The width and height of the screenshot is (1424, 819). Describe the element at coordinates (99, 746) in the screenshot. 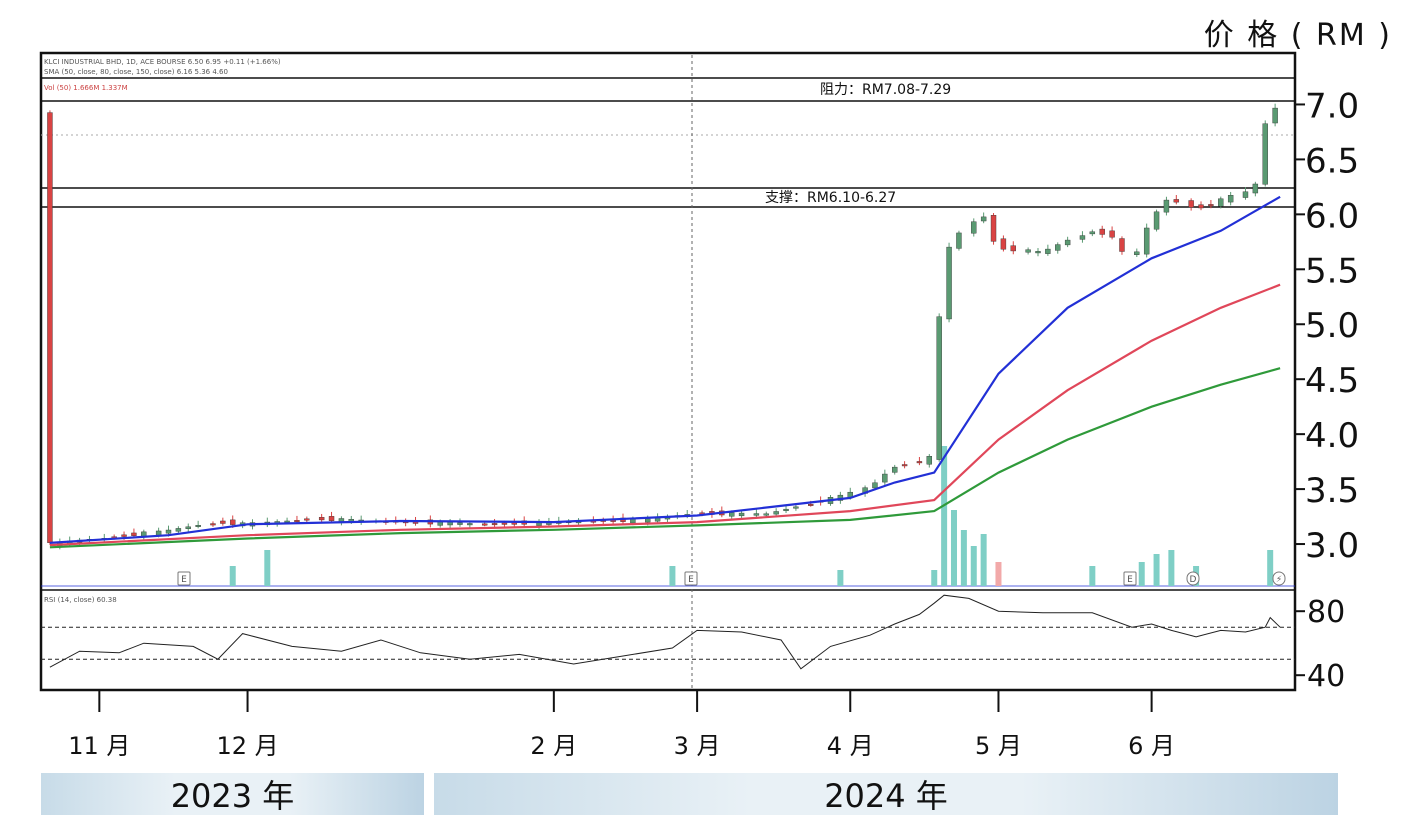

I see `date-tick-label: 11 月` at that location.